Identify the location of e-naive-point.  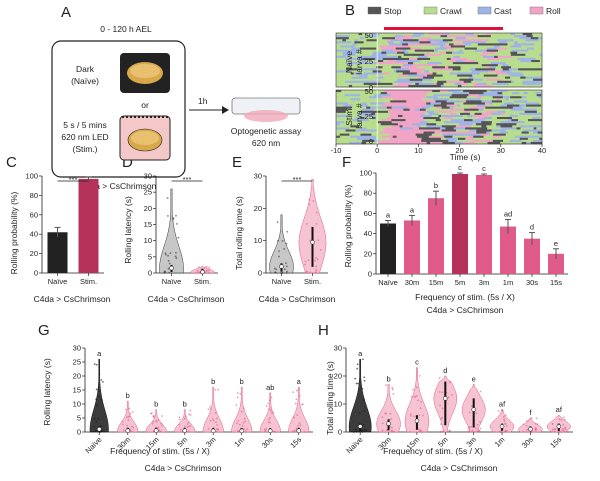
(286, 266).